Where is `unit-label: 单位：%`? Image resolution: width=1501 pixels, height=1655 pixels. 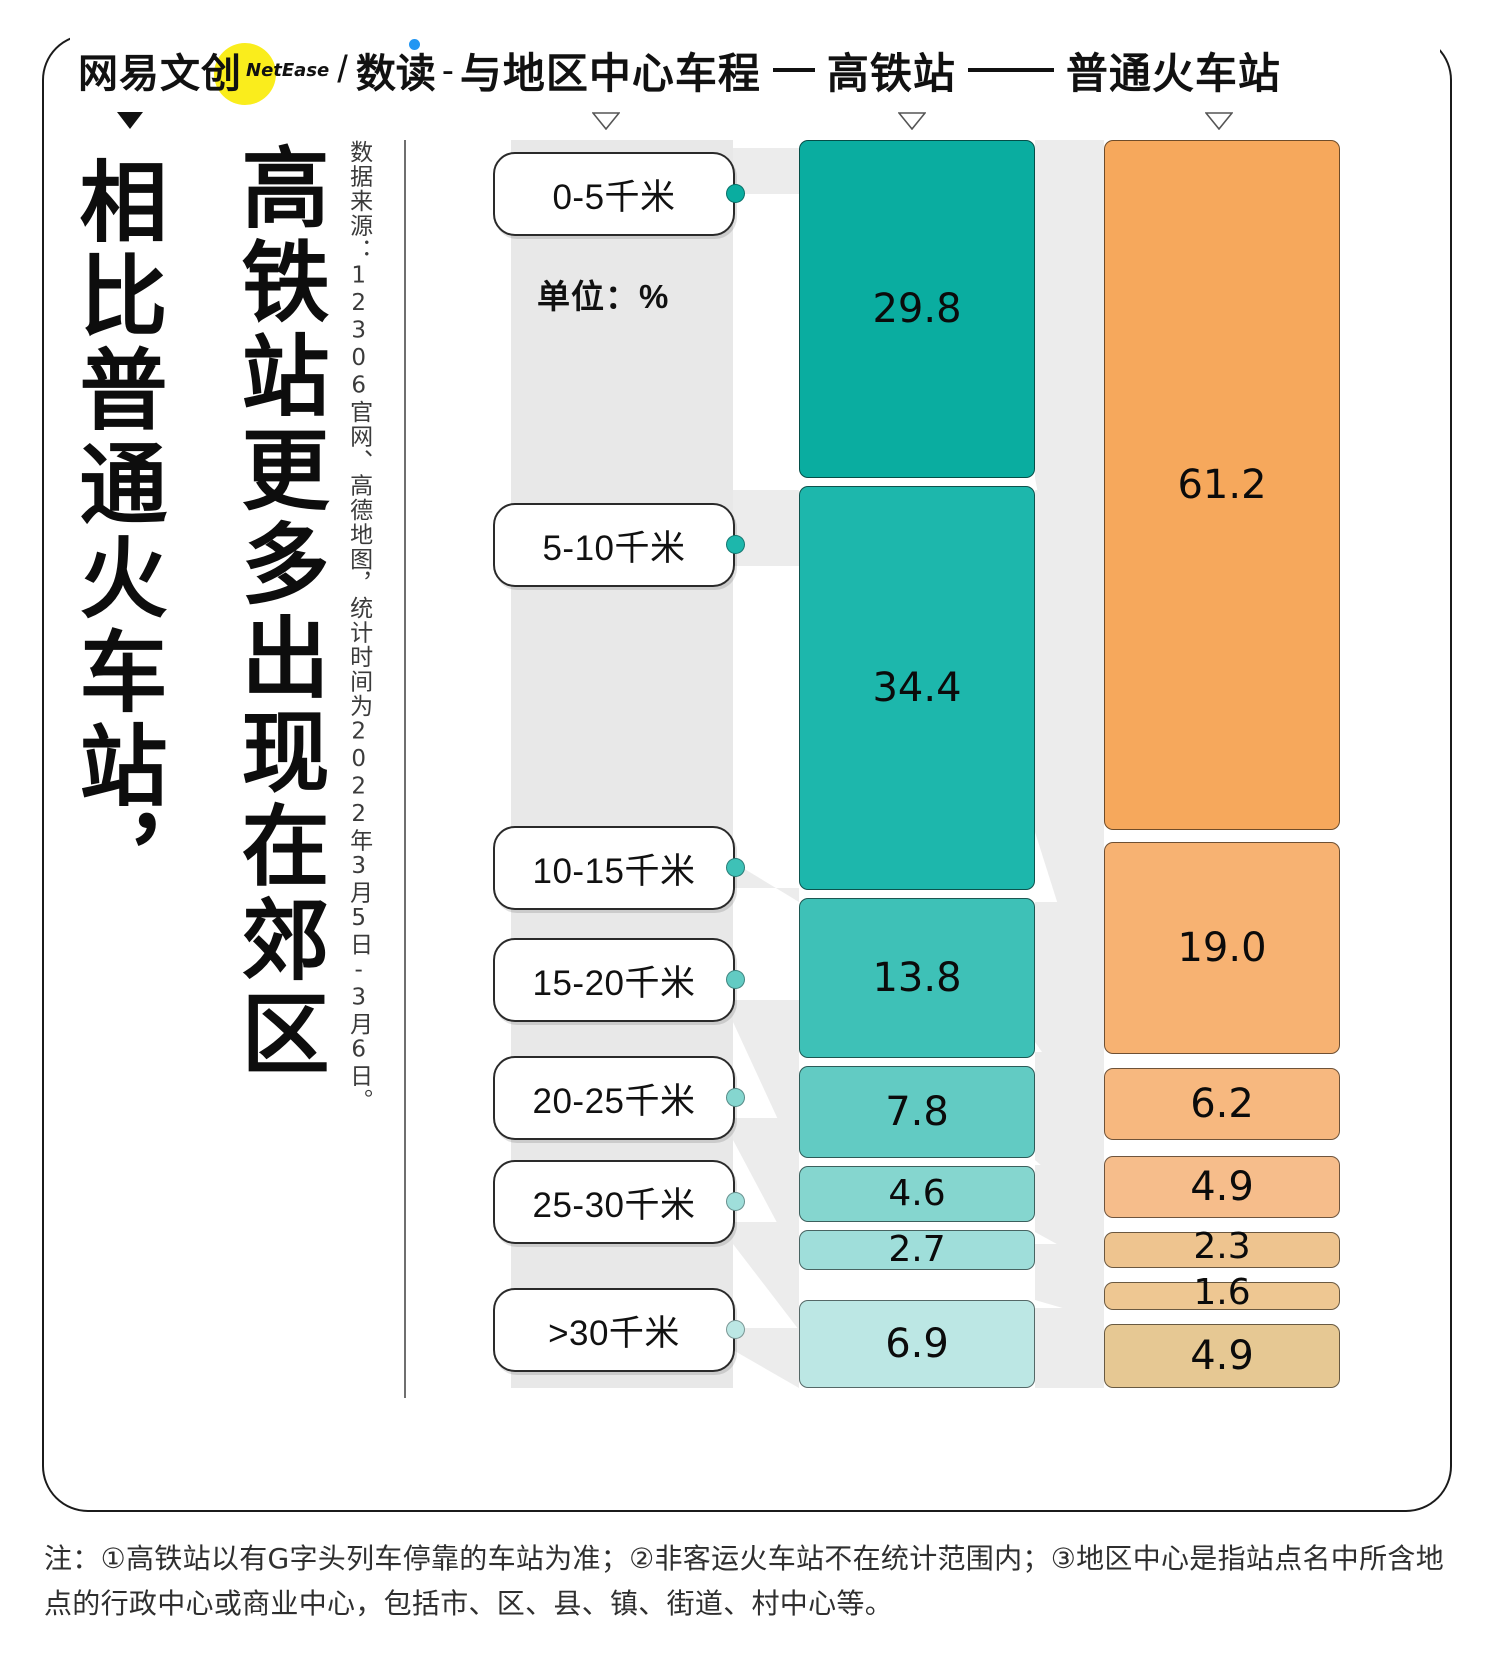
unit-label: 单位：% is located at coordinates (603, 296).